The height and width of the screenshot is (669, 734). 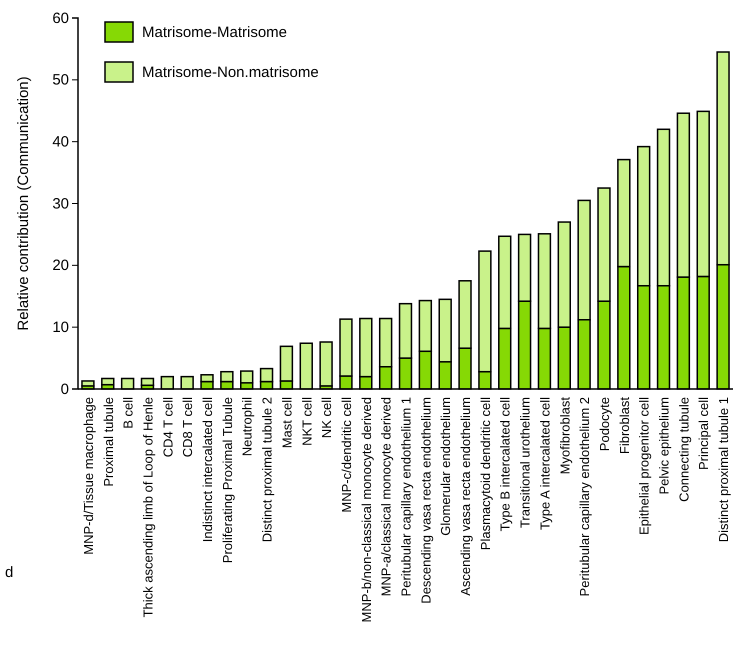 I want to click on x-tick-label: Fibroblast, so click(x=624, y=425).